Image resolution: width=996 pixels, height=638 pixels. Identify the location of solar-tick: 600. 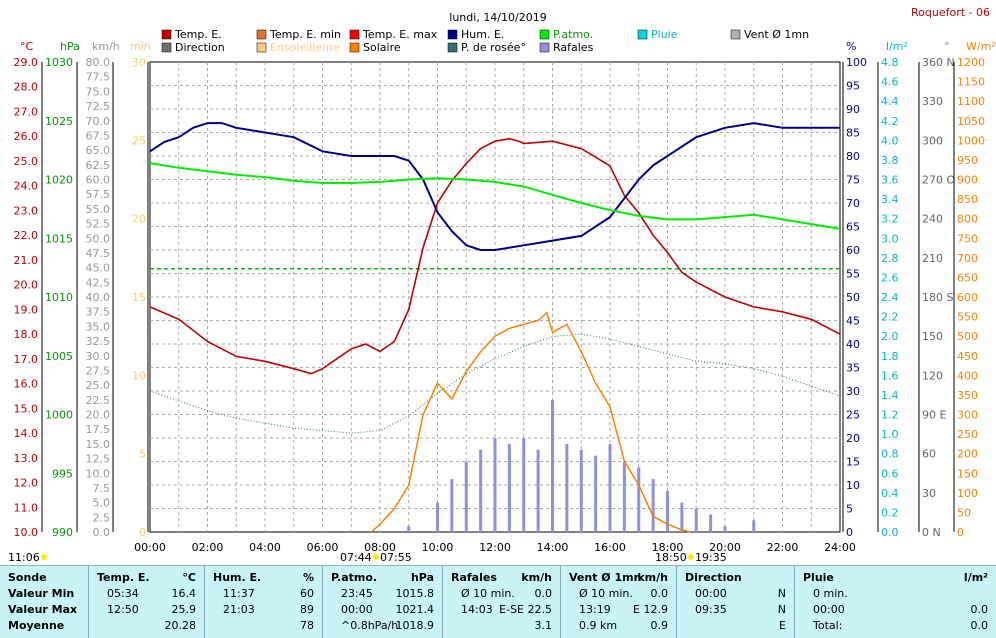
(967, 297).